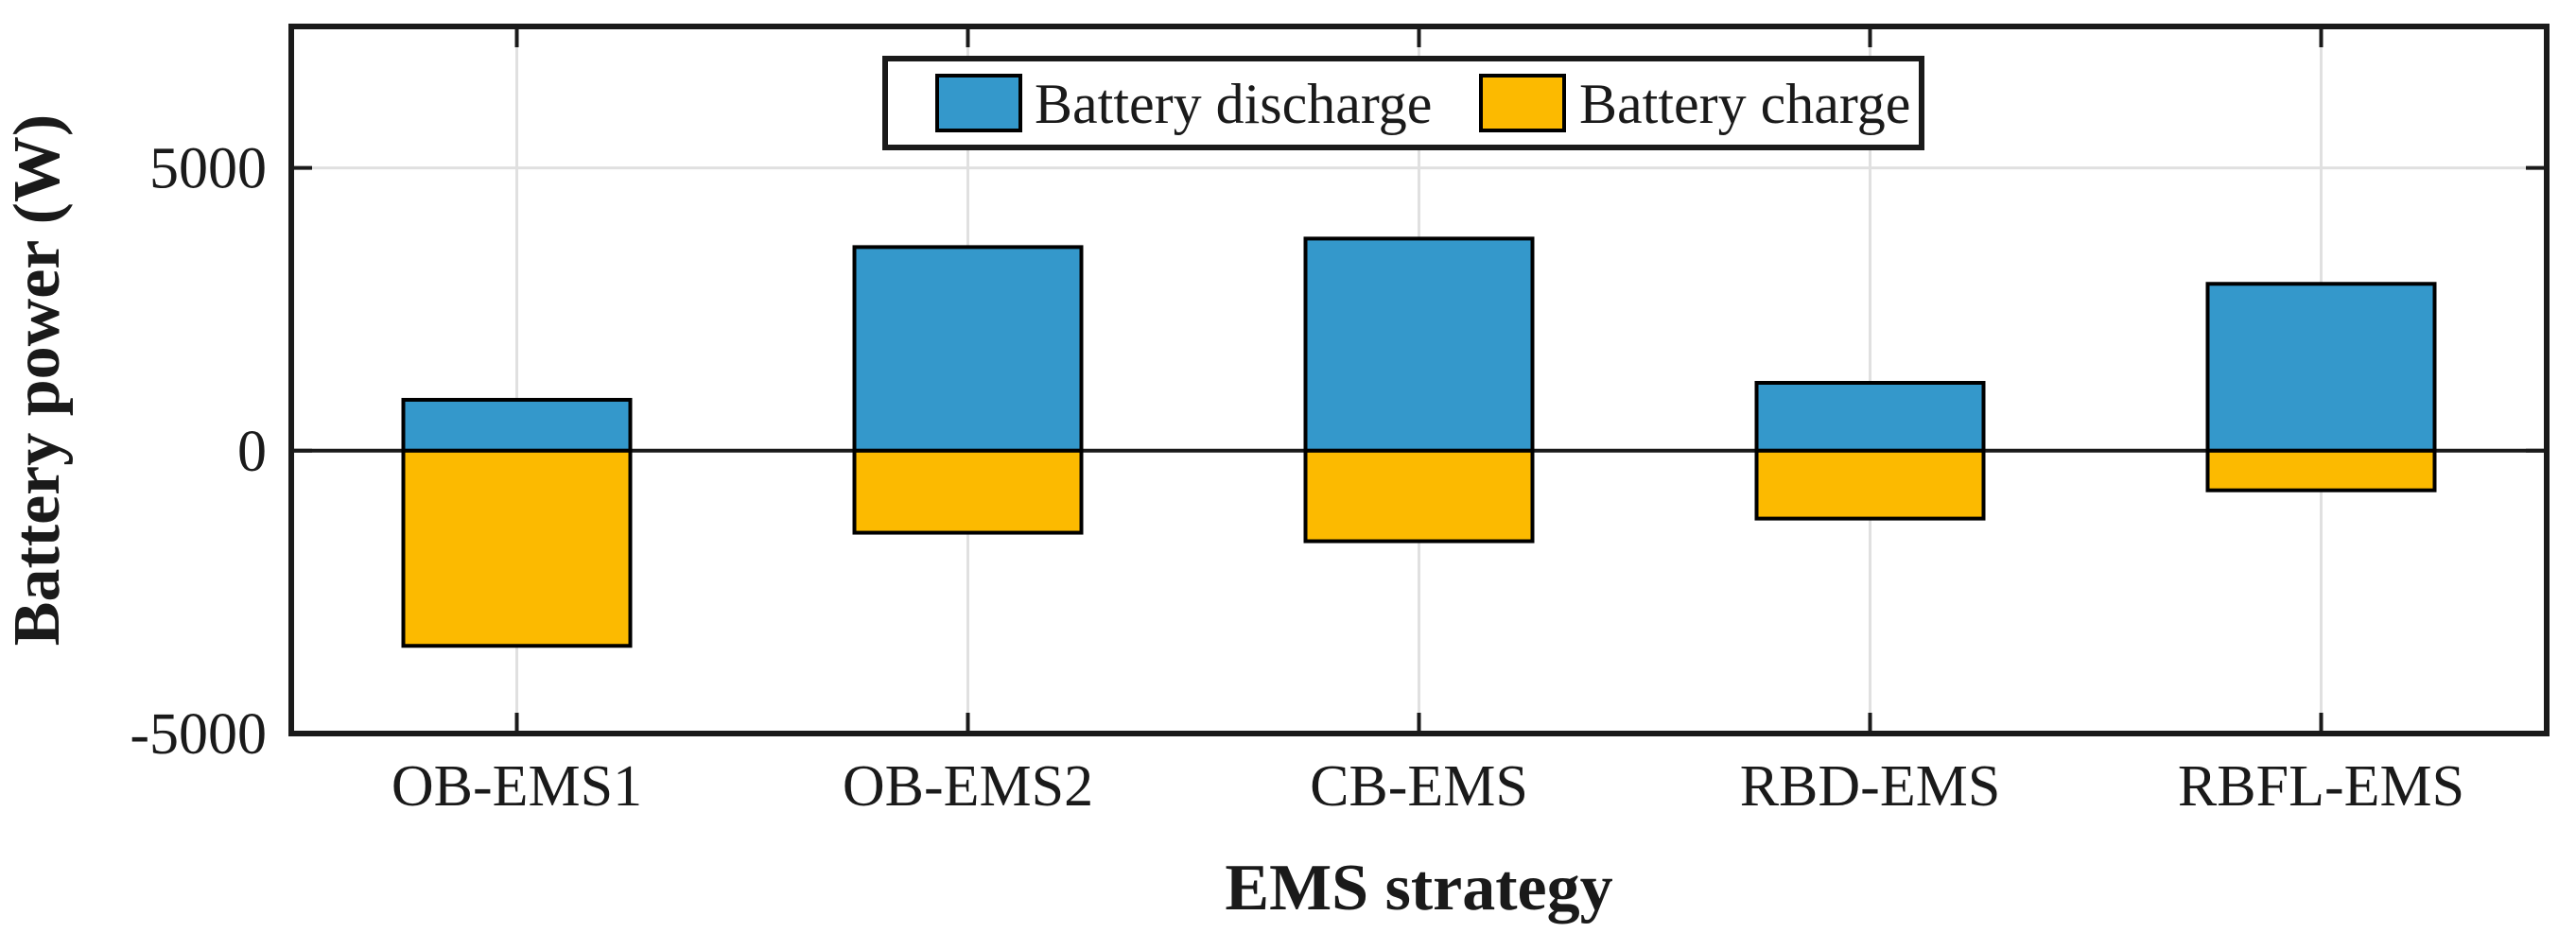 Image resolution: width=2576 pixels, height=950 pixels. What do you see at coordinates (1870, 484) in the screenshot?
I see `bar-charge-RBD-EMS` at bounding box center [1870, 484].